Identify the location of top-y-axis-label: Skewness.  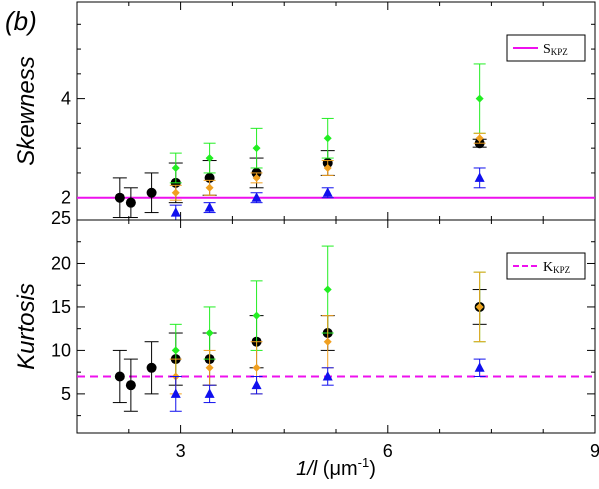
(26, 110).